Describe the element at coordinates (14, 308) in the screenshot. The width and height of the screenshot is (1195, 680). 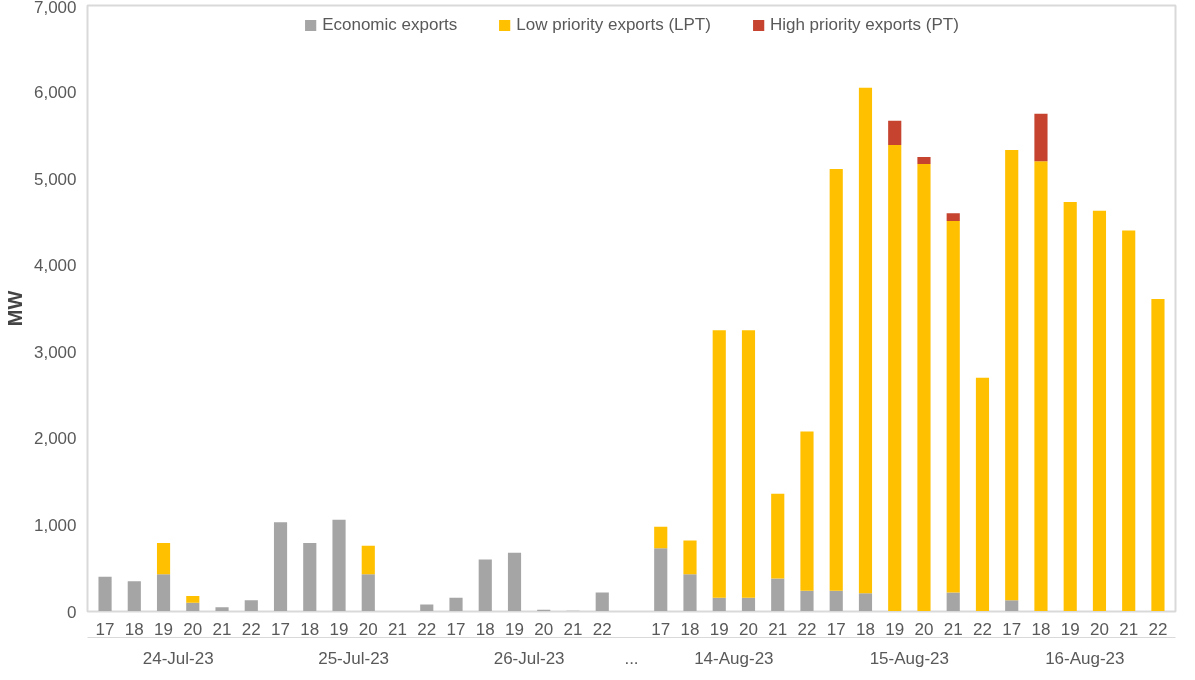
I see `y-axis-title: MW` at that location.